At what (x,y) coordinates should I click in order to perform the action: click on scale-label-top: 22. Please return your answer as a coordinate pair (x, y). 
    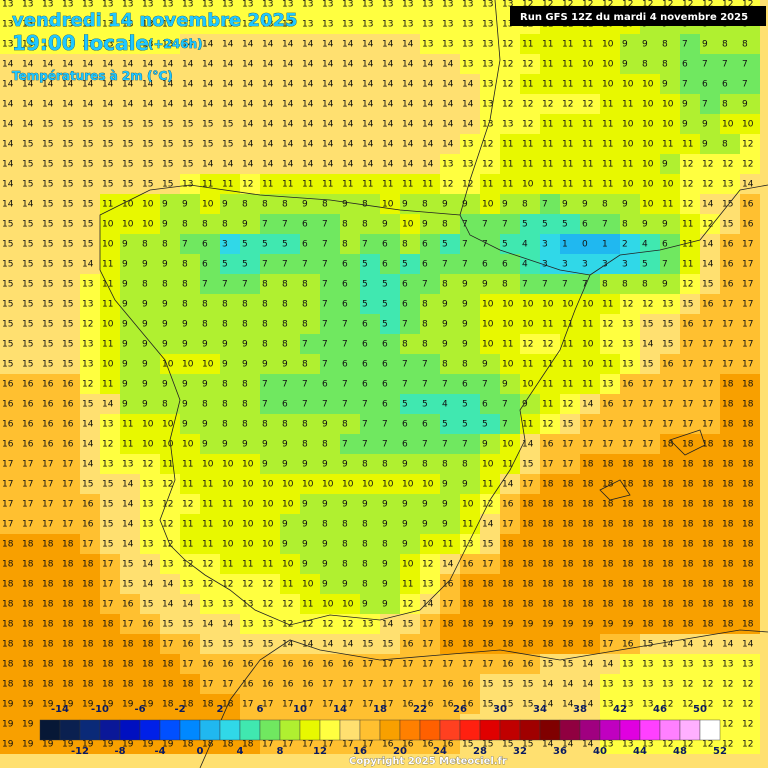
    Looking at the image, I should click on (420, 709).